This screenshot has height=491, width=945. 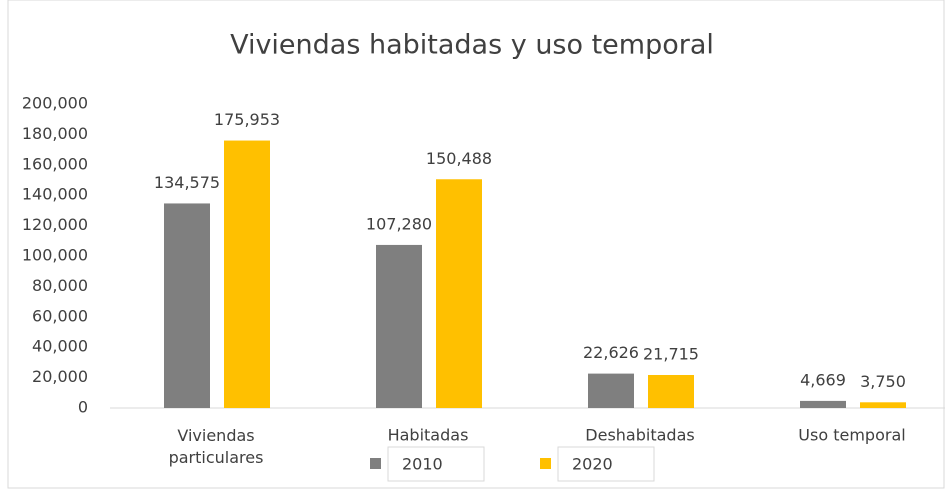 What do you see at coordinates (55, 103) in the screenshot?
I see `y-tick-label: 200,000` at bounding box center [55, 103].